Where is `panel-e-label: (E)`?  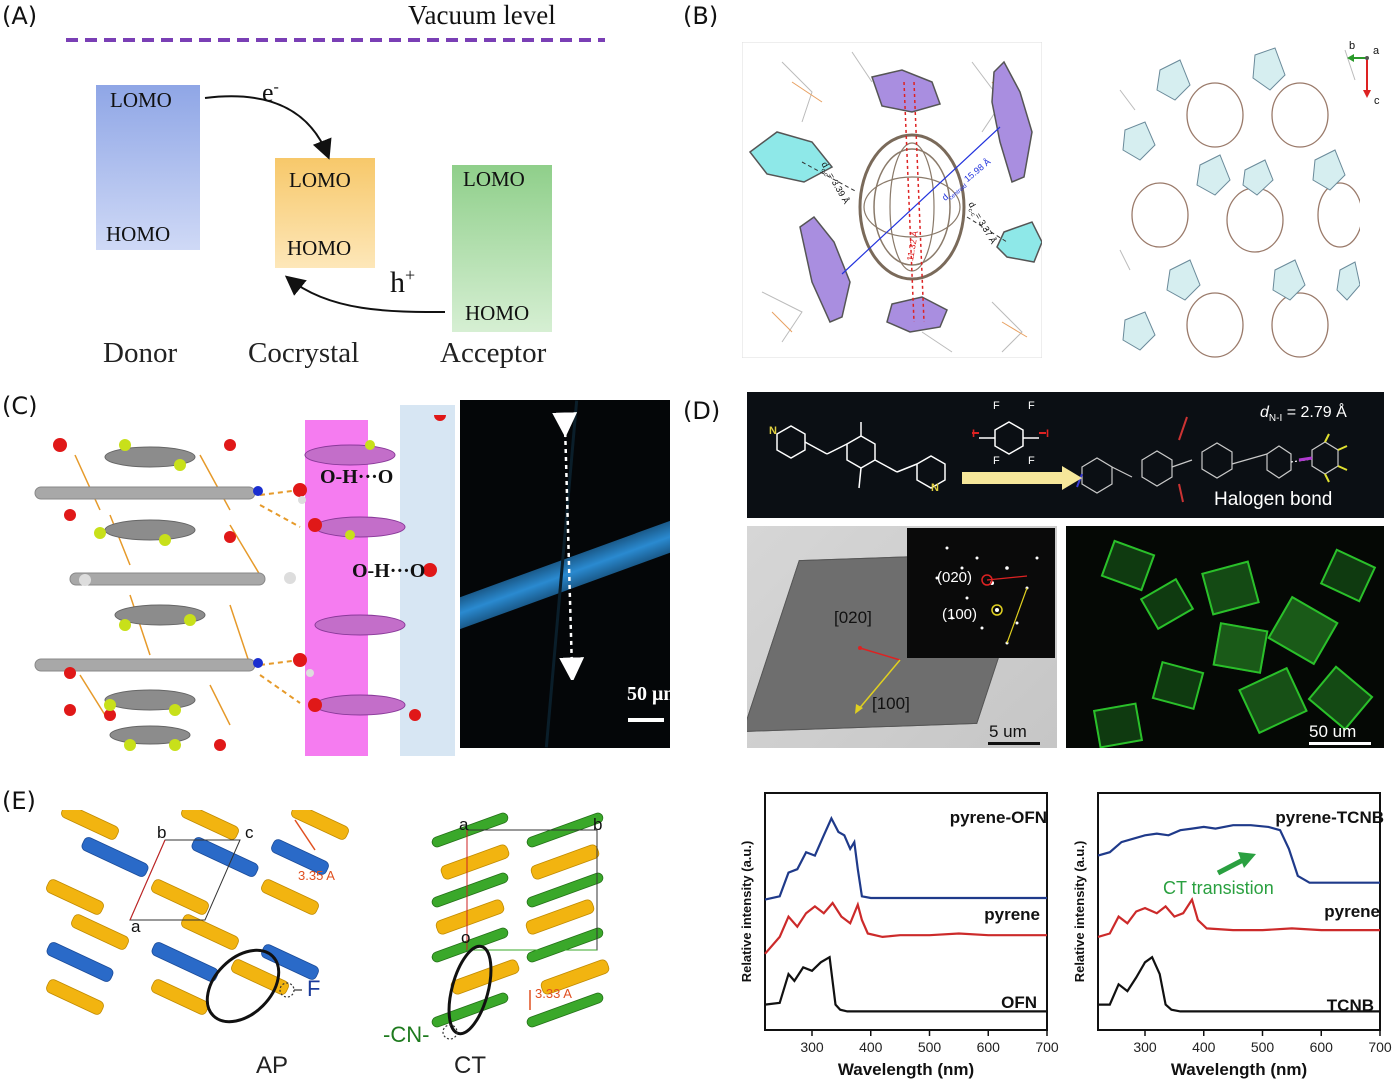
panel-e-label: (E) is located at coordinates (19, 801).